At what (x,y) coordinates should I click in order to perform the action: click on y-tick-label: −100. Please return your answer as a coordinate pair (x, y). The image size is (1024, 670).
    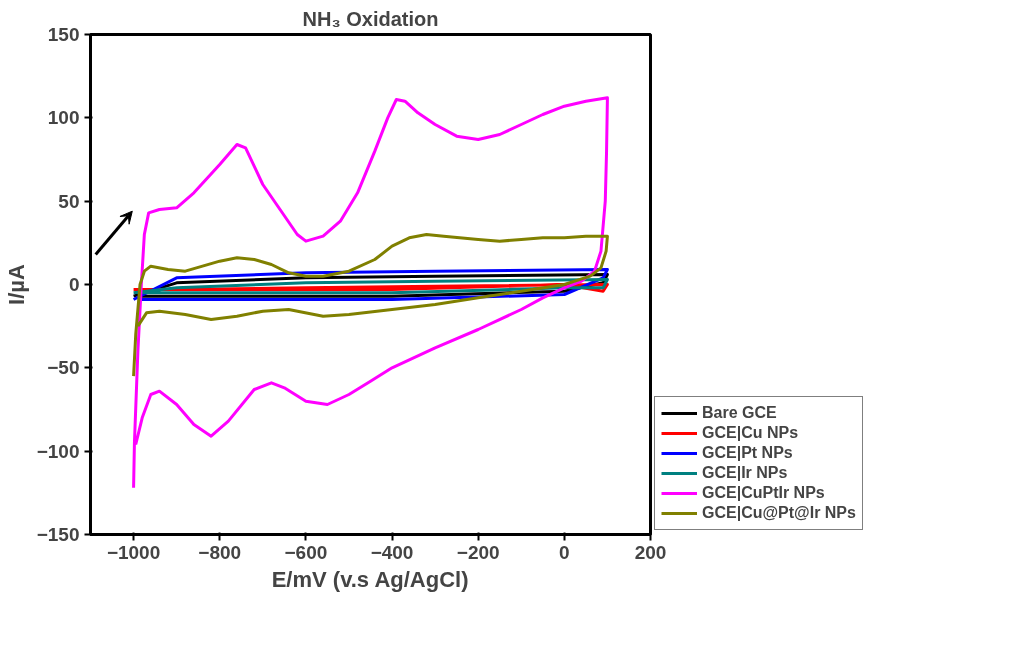
    Looking at the image, I should click on (58, 451).